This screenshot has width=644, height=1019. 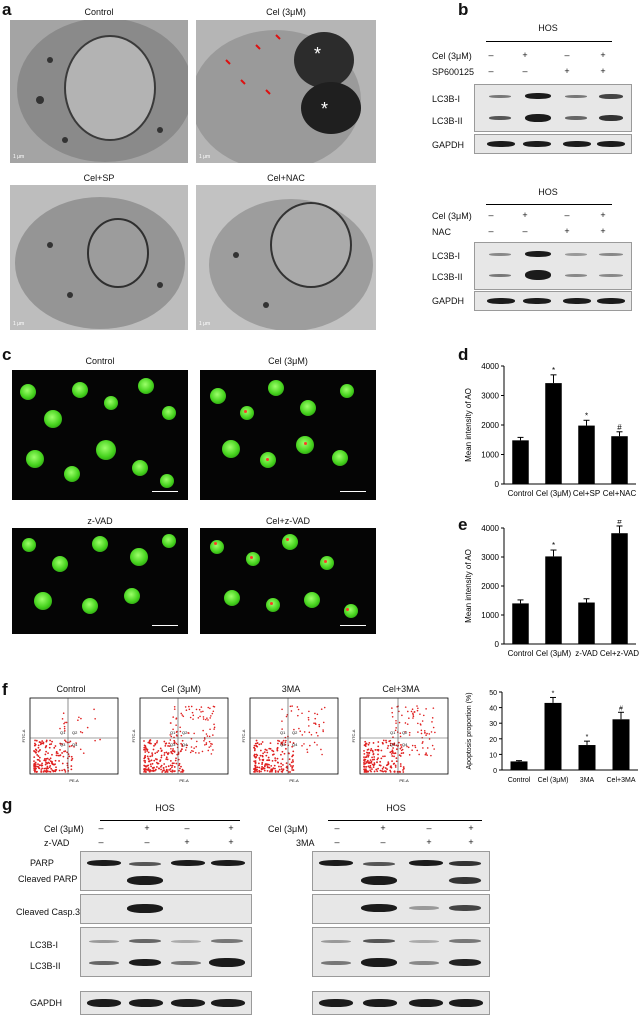 What do you see at coordinates (42, 863) in the screenshot?
I see `blot-g-band-label: PARP` at bounding box center [42, 863].